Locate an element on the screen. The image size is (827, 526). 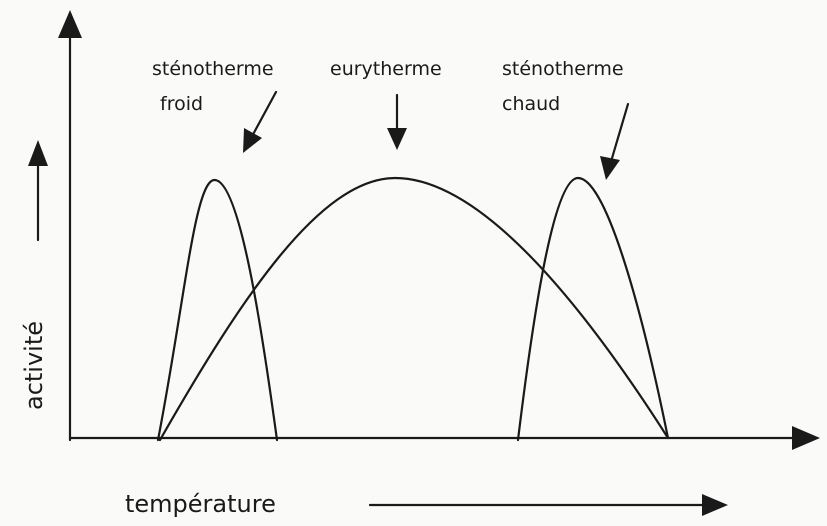
x-axis-arrowhead is located at coordinates (806, 438).